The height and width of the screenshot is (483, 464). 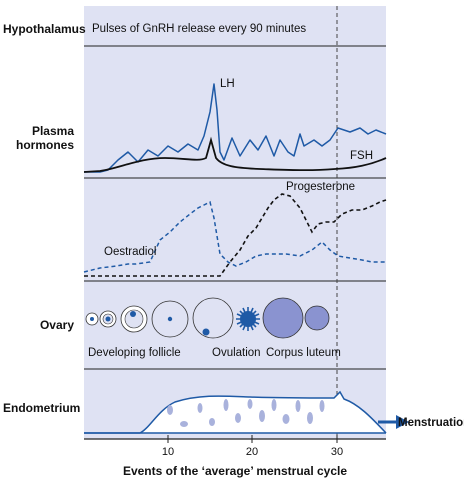 I want to click on ovary-follicles, so click(x=207, y=318).